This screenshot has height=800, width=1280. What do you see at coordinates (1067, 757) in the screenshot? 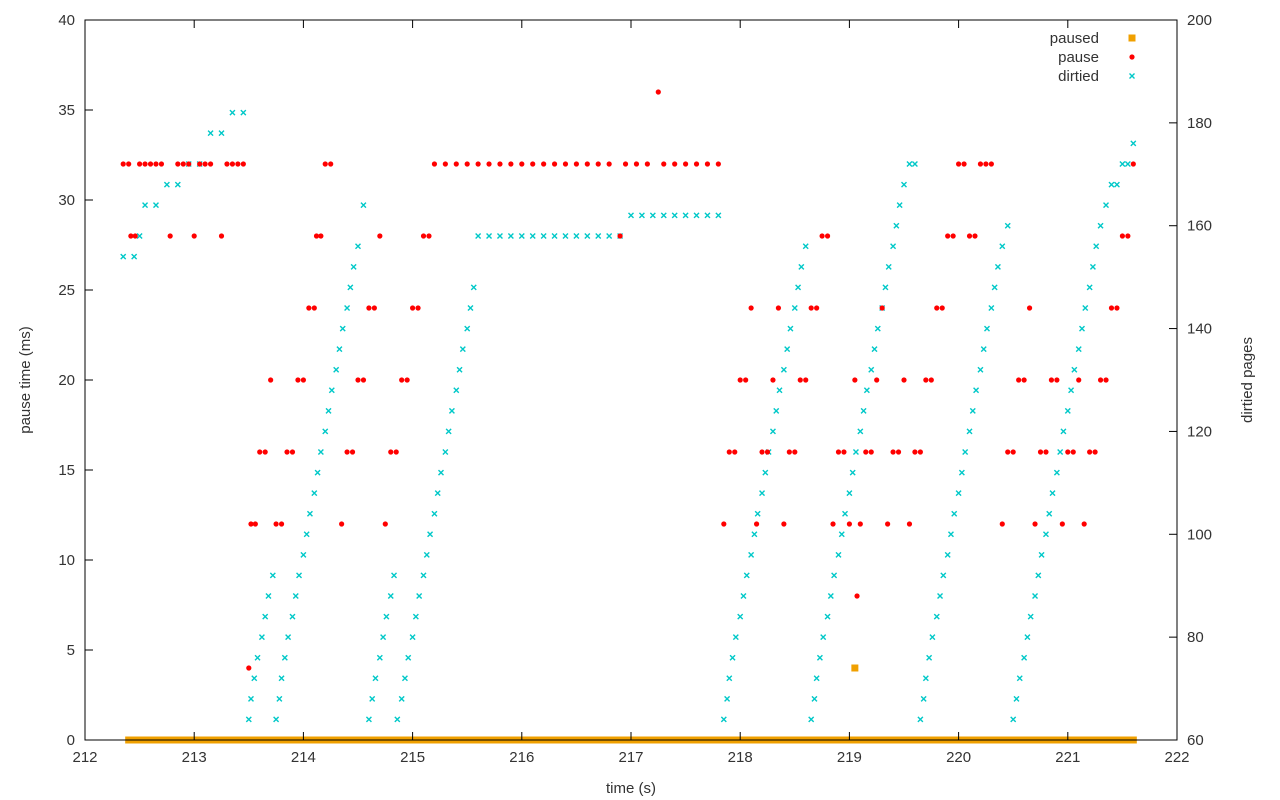
I see `x-tick-label: 221` at bounding box center [1067, 757].